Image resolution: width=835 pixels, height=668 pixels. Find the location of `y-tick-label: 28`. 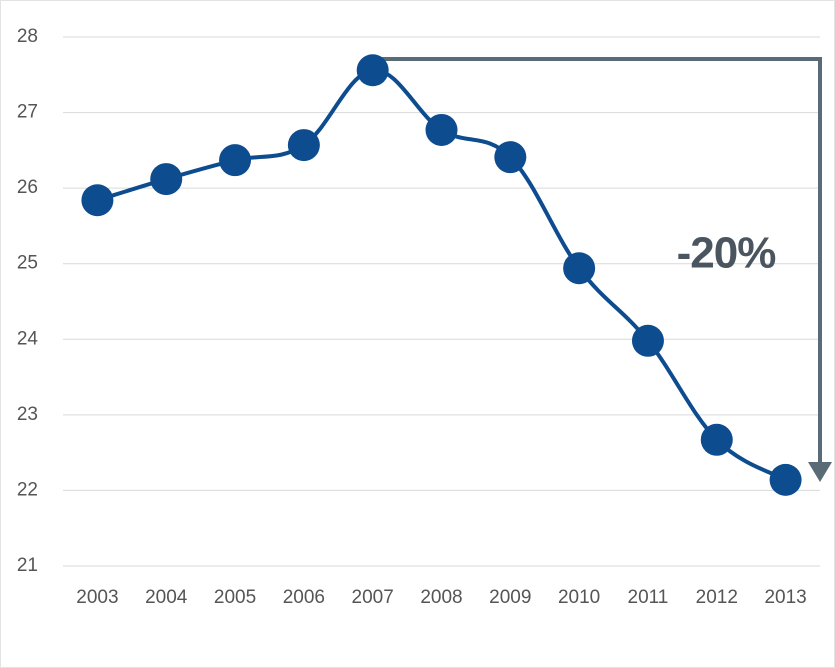

y-tick-label: 28 is located at coordinates (27, 36).